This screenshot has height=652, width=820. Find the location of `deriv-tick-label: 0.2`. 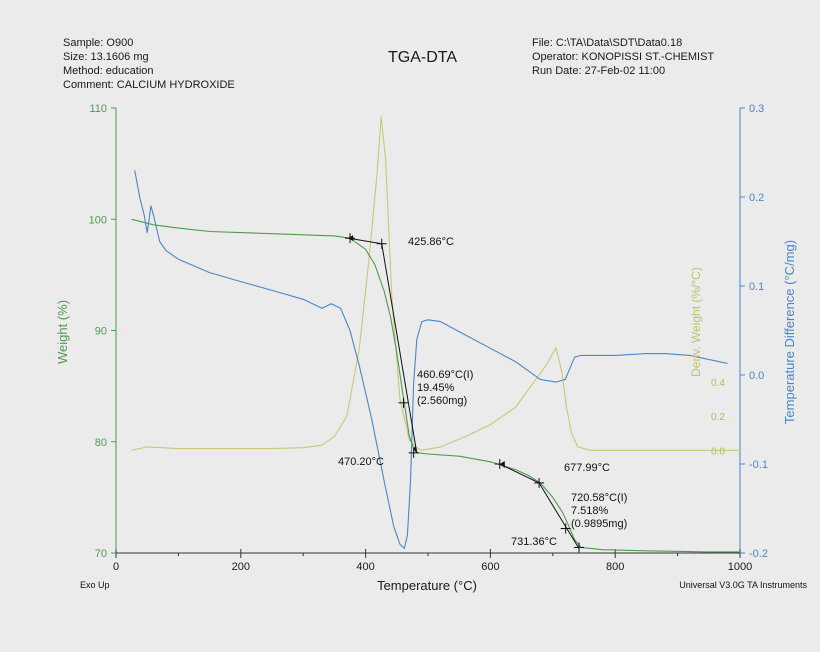

deriv-tick-label: 0.2 is located at coordinates (718, 417).